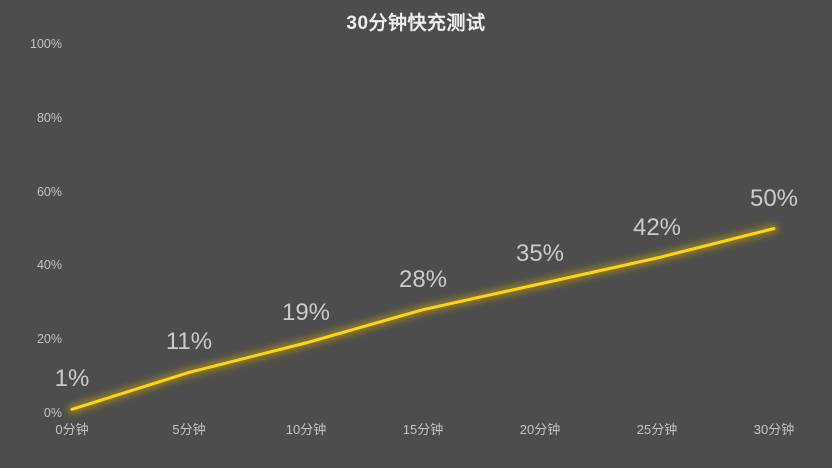 This screenshot has height=468, width=832. Describe the element at coordinates (657, 429) in the screenshot. I see `x-axis-tick-label: 25分钟` at that location.